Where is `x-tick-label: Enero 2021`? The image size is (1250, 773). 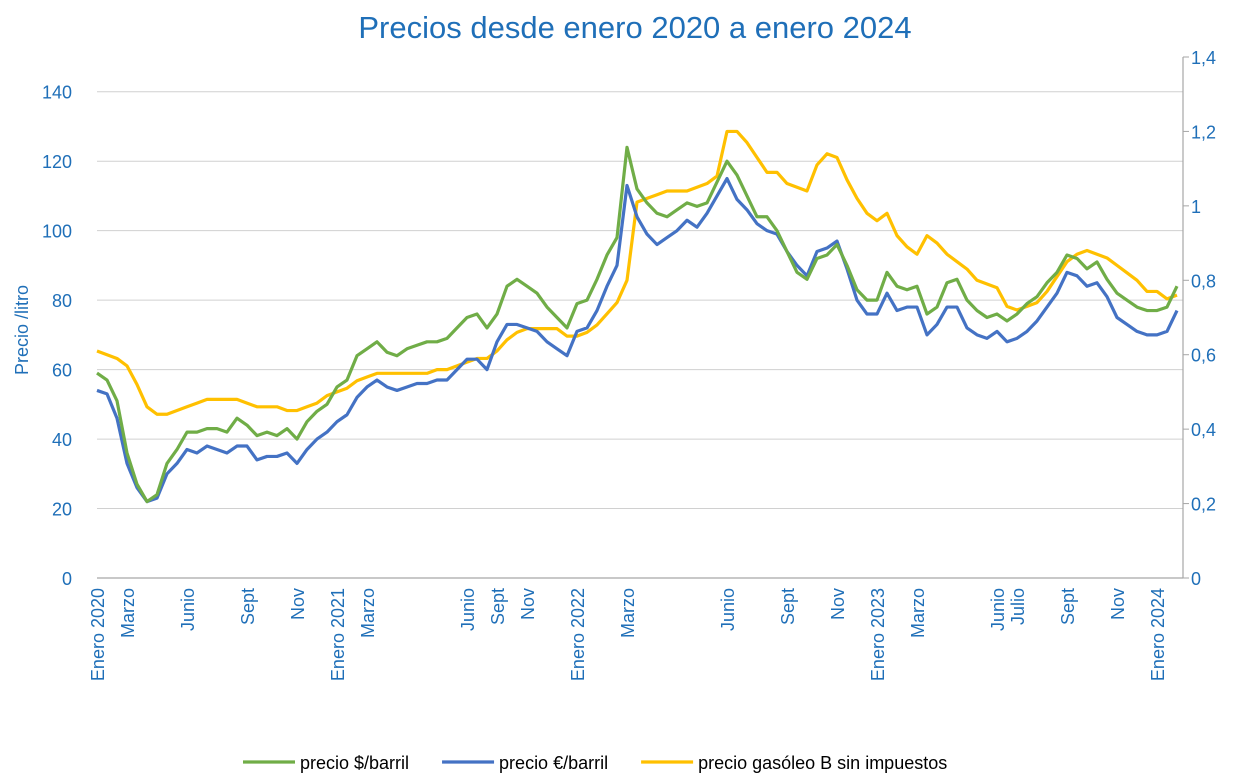
x-tick-label: Enero 2021 is located at coordinates (338, 634).